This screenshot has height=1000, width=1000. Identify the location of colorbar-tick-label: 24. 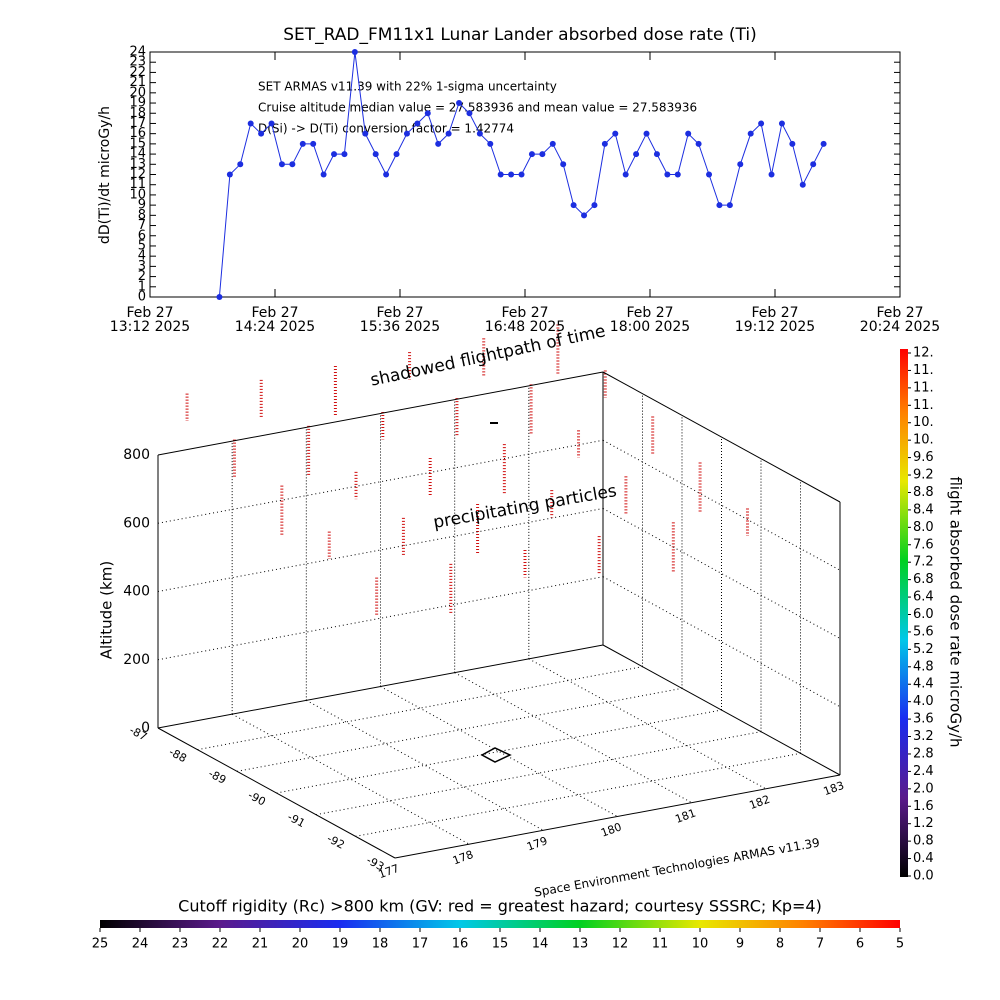
(140, 944).